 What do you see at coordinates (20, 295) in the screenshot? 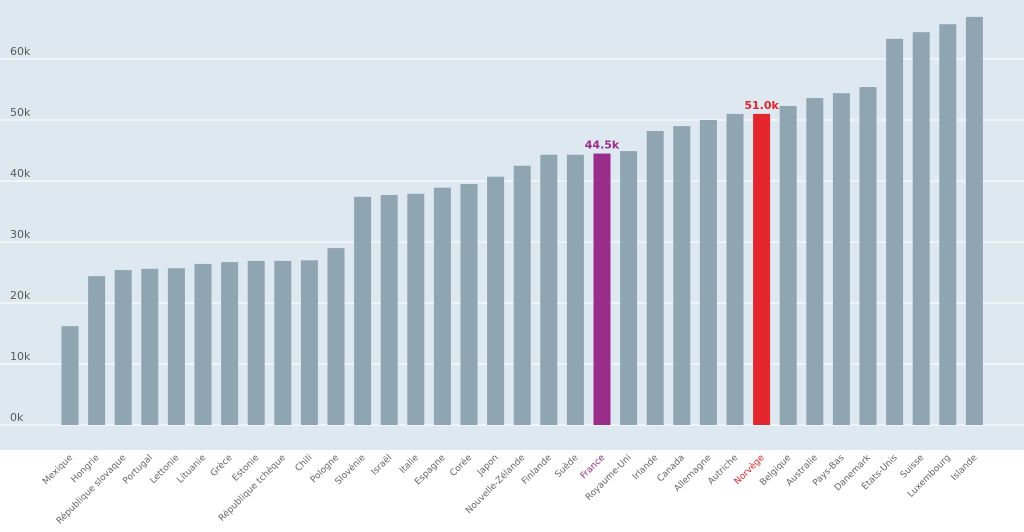
I see `y-tick-label: 20k` at bounding box center [20, 295].